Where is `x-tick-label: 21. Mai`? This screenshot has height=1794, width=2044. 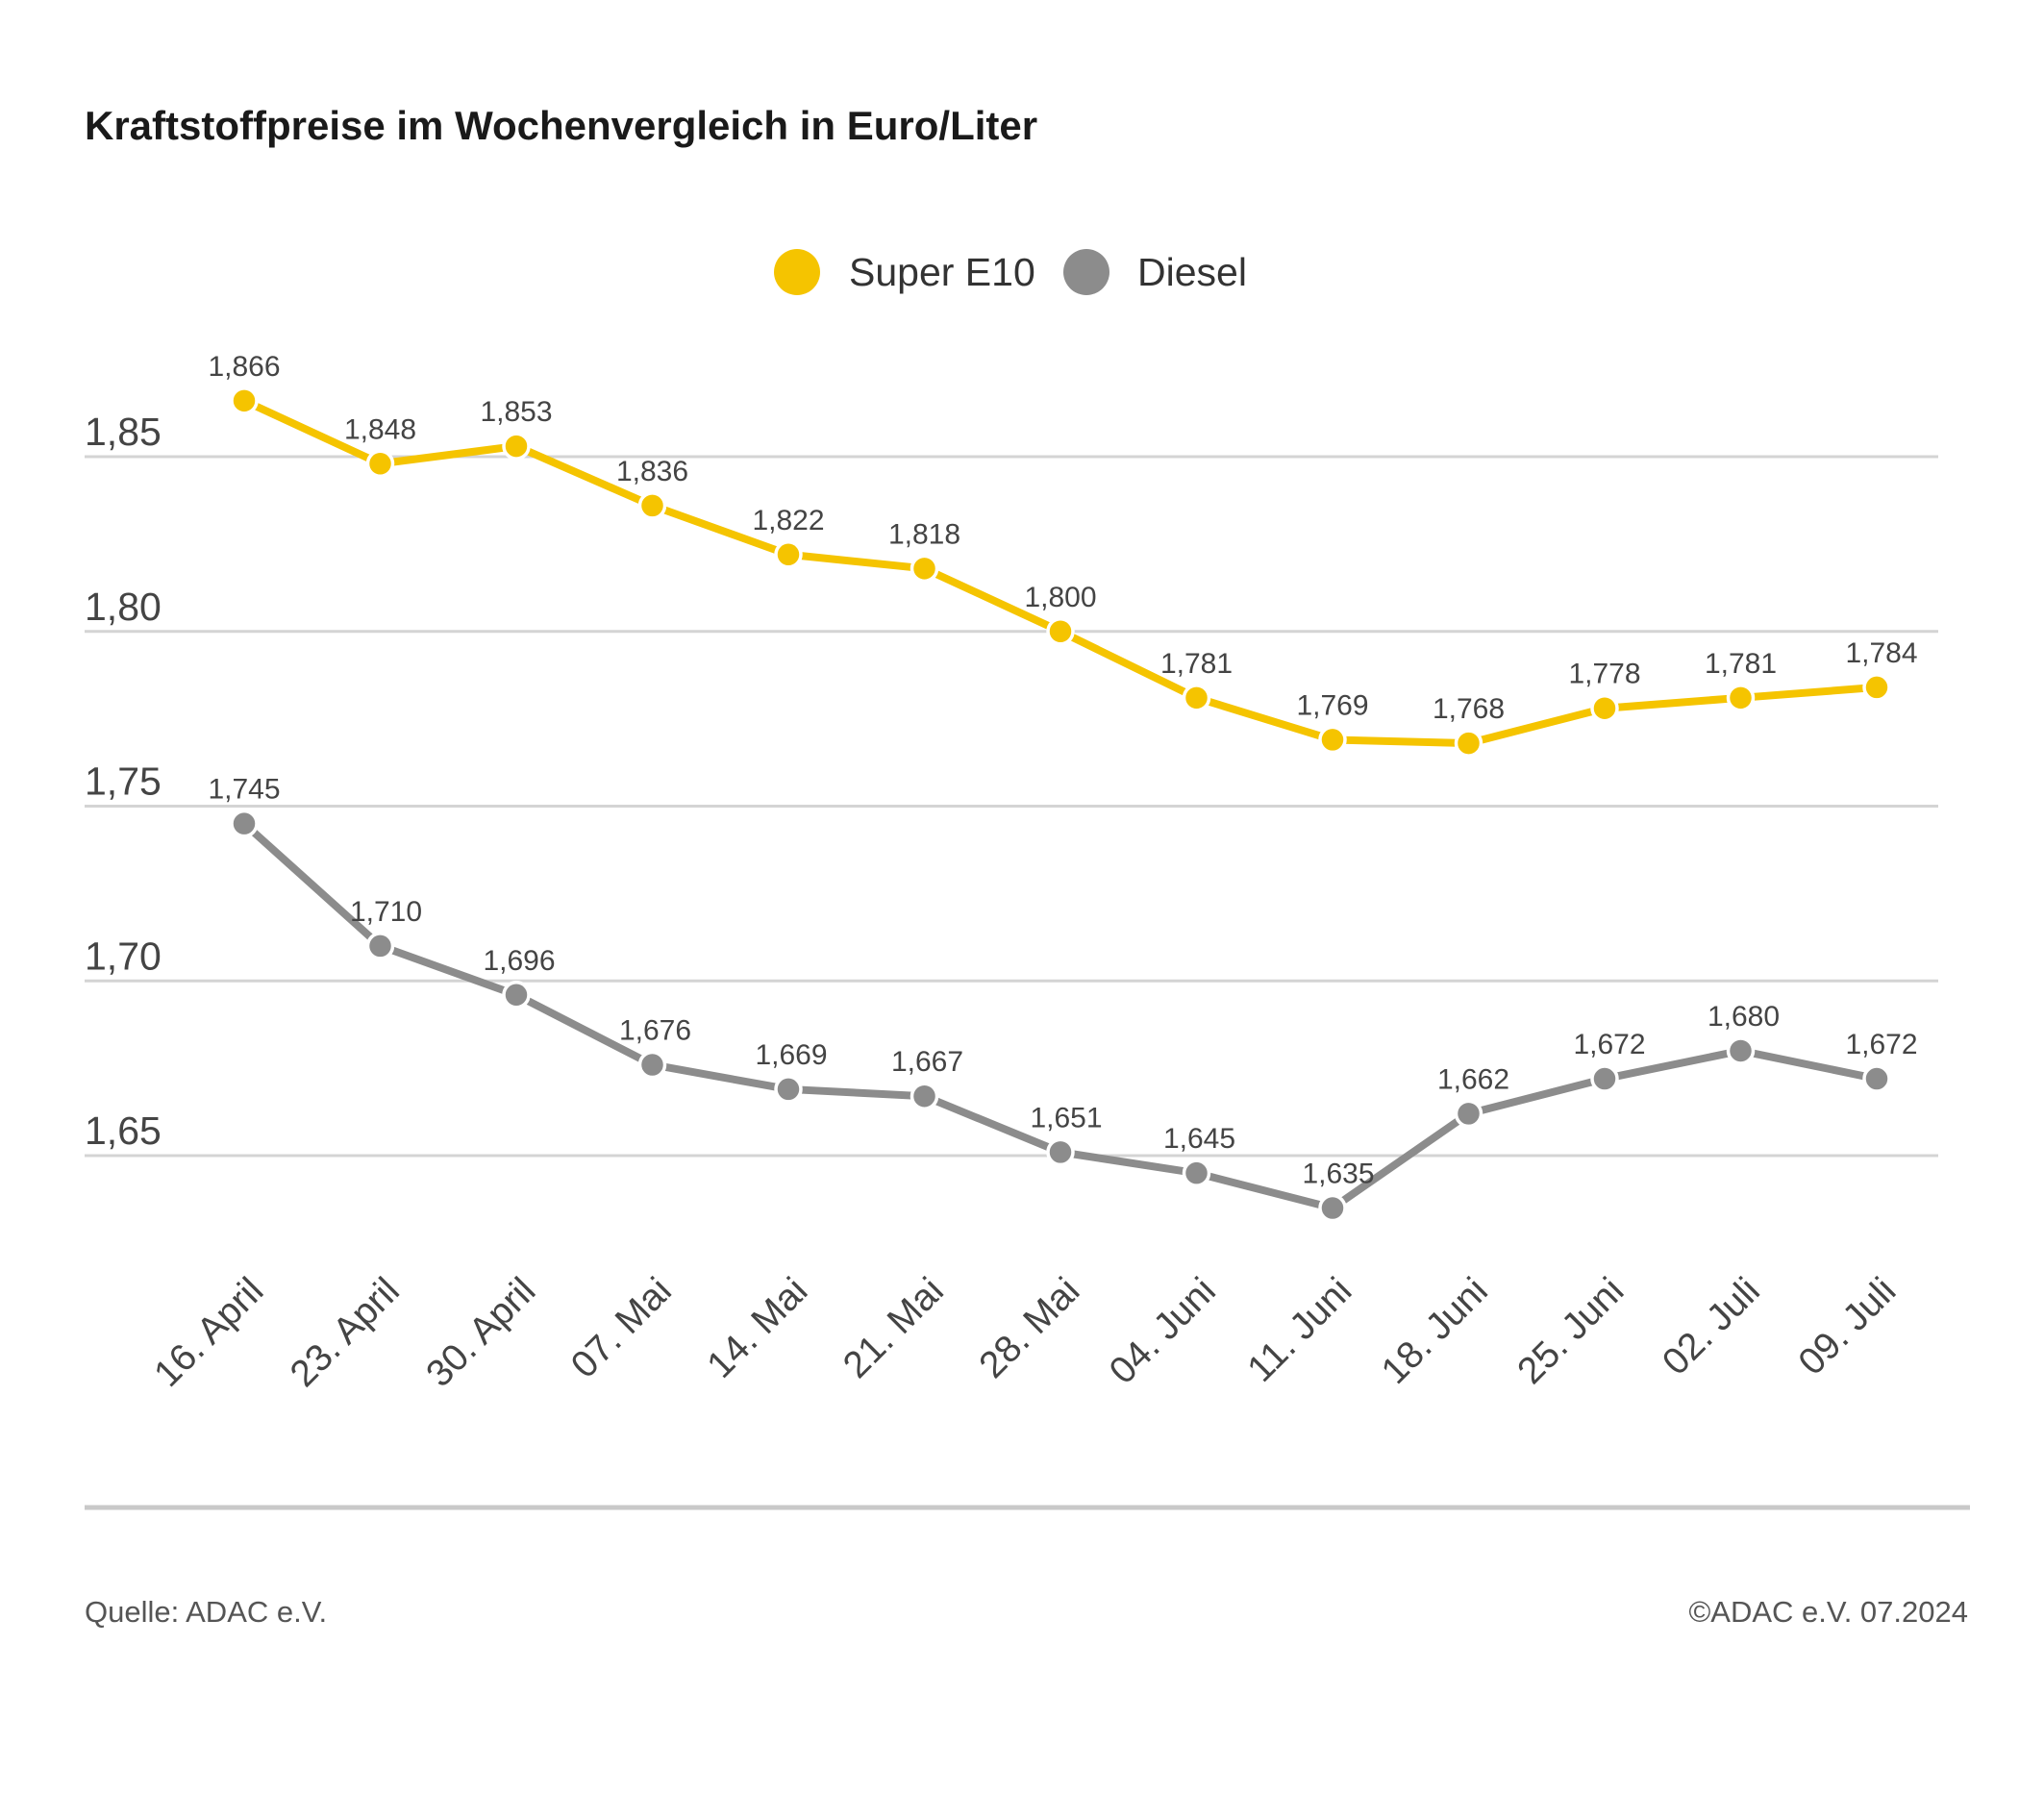 x-tick-label: 21. Mai is located at coordinates (893, 1328).